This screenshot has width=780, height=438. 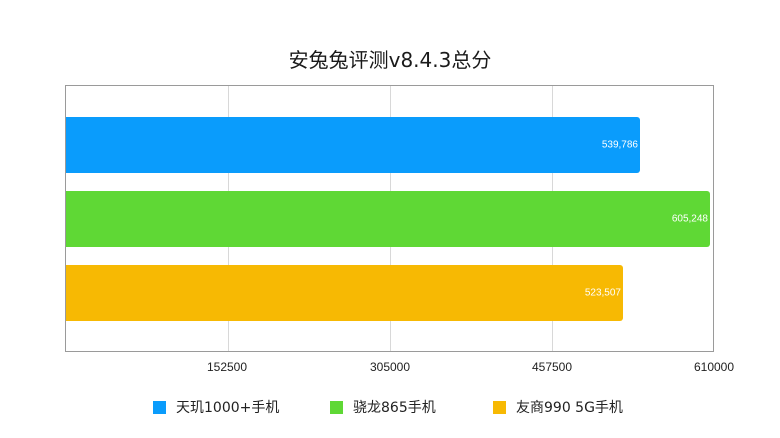 I want to click on x-tick-label: 610000, so click(x=714, y=367).